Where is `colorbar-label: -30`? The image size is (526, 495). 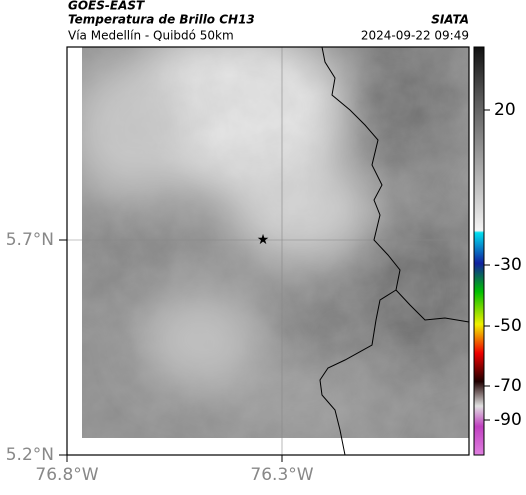
colorbar-label: -30 is located at coordinates (508, 265).